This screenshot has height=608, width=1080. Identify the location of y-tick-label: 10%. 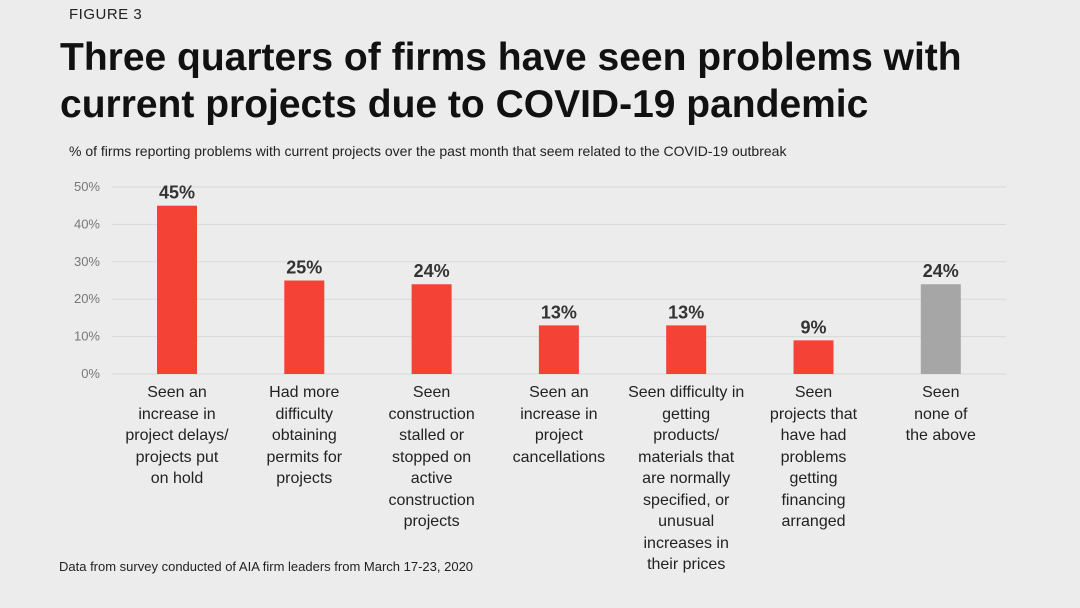
(87, 336).